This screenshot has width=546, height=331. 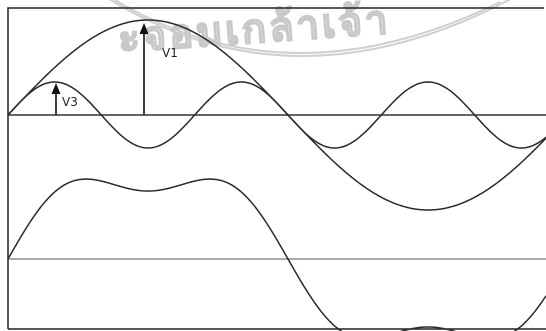 What do you see at coordinates (144, 69) in the screenshot?
I see `v1-amplitude-arrow` at bounding box center [144, 69].